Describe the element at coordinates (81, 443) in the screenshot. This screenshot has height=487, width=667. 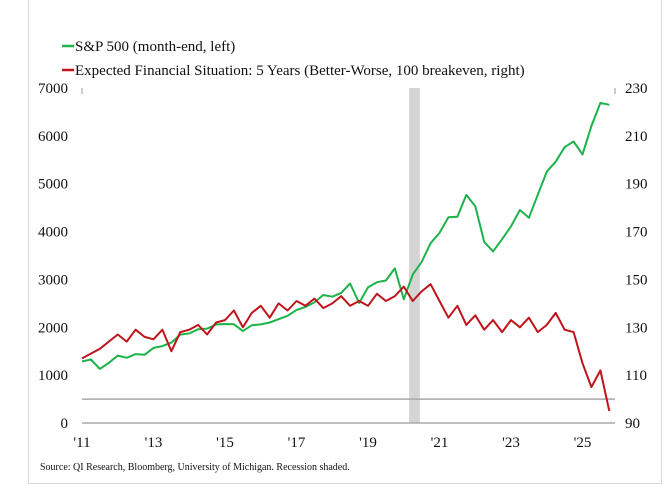
I see `x-tick-label: '11` at that location.